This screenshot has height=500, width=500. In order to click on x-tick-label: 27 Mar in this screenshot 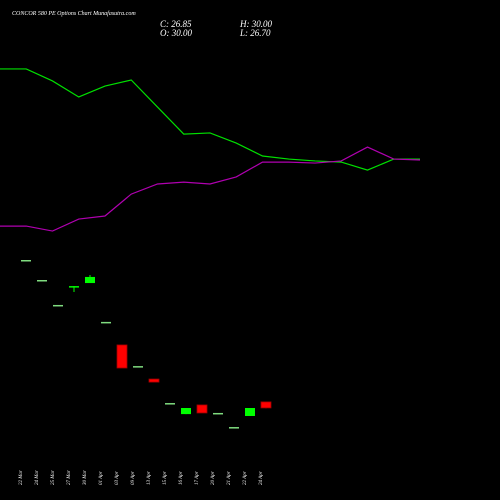, I will do `click(69, 477)`.